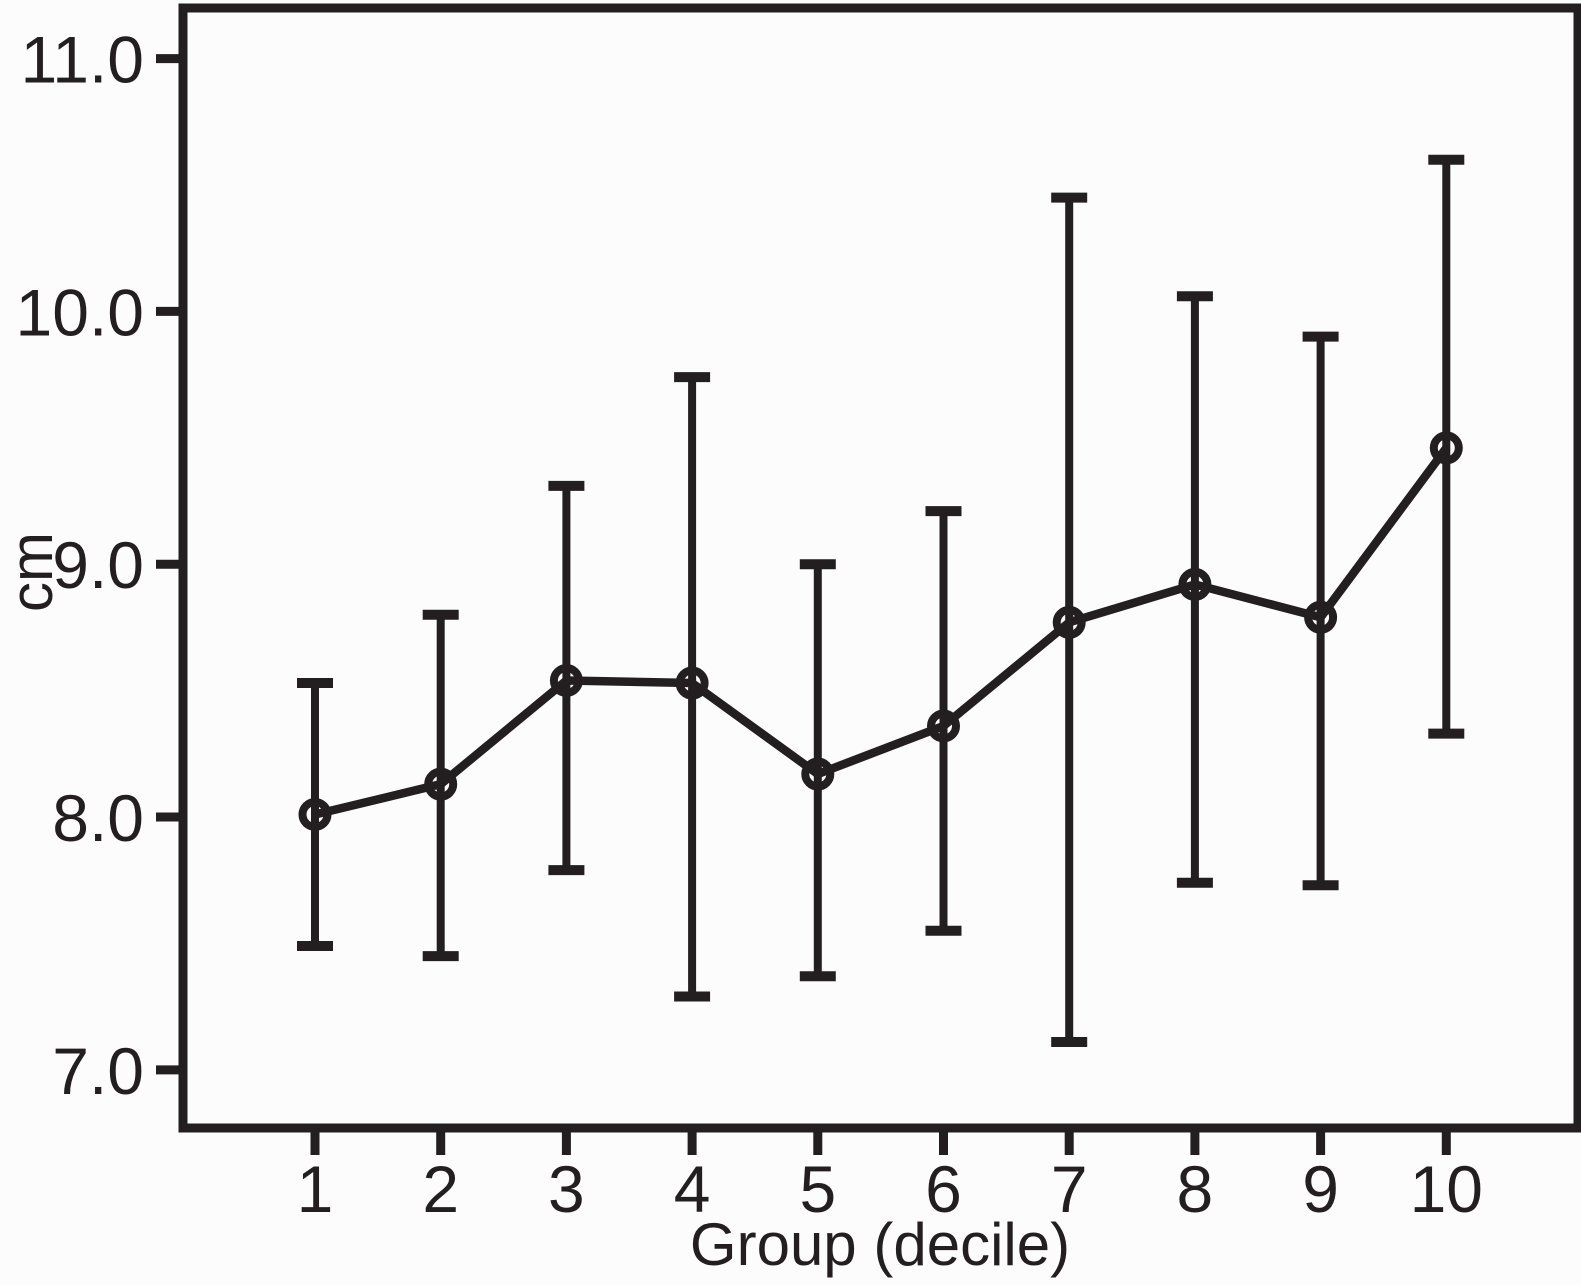  I want to click on x-tick-label: 10, so click(1446, 1189).